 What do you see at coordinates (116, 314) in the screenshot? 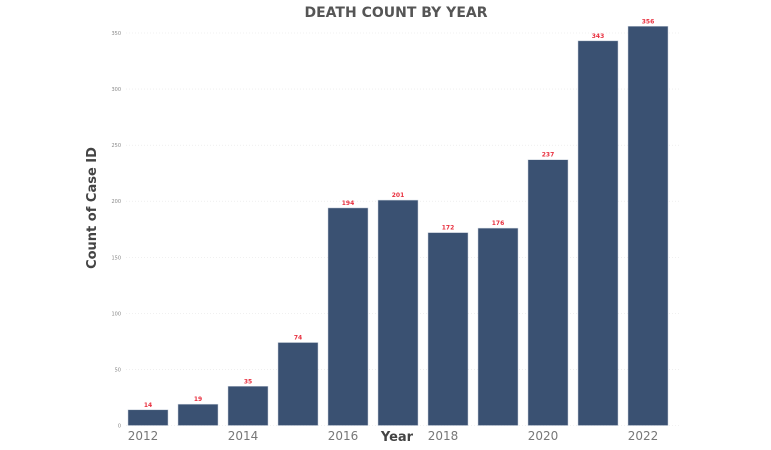
I see `y-tick-label: 100` at bounding box center [116, 314].